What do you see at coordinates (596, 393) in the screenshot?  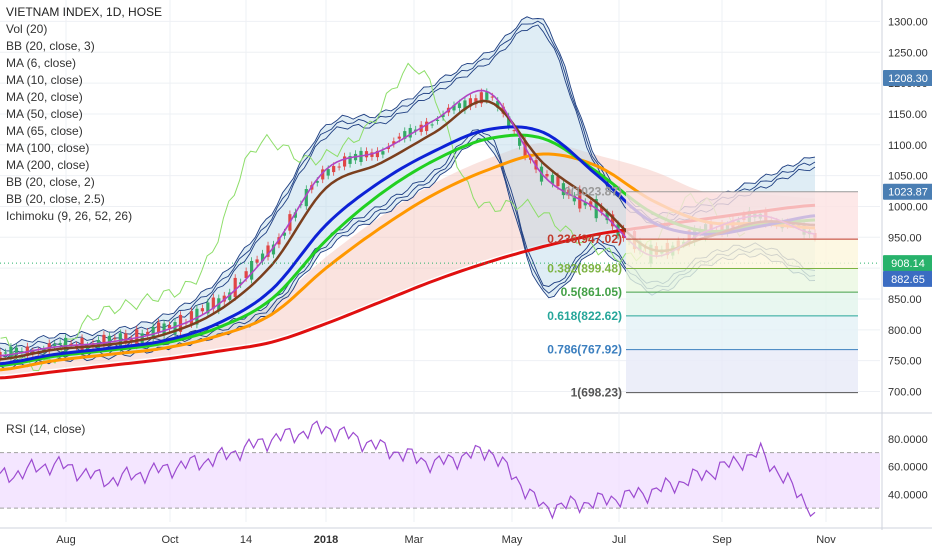 I see `fib-level-label: 1(698.23)` at bounding box center [596, 393].